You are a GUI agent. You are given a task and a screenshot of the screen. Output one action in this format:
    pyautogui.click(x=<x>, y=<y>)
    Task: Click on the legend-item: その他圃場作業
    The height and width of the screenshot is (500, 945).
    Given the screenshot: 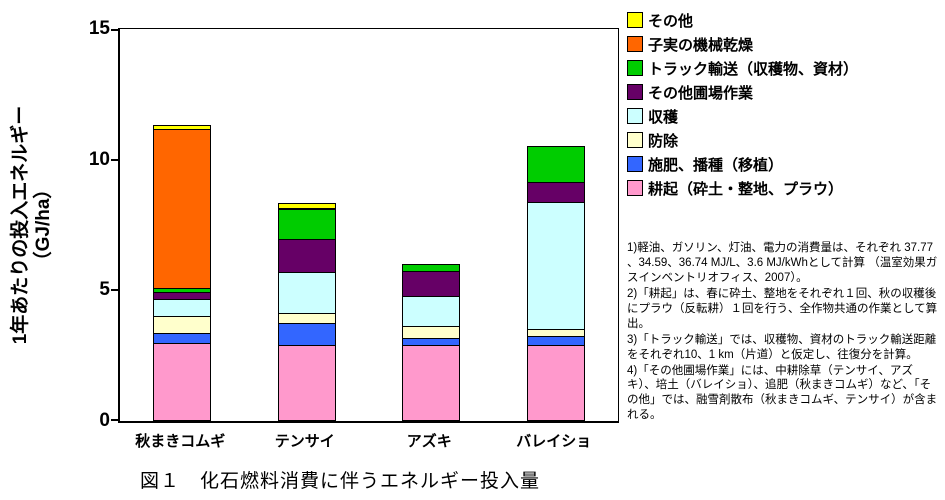 What is the action you would take?
    pyautogui.click(x=783, y=92)
    